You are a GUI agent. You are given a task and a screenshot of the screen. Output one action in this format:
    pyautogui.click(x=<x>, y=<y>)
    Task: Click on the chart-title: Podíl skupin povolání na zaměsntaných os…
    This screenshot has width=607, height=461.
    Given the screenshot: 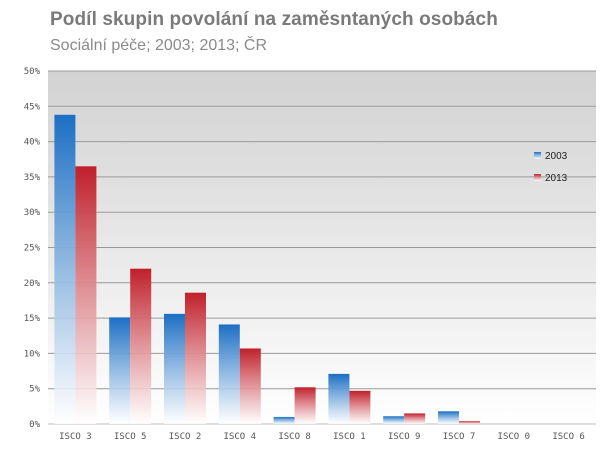 What is the action you would take?
    pyautogui.click(x=274, y=19)
    